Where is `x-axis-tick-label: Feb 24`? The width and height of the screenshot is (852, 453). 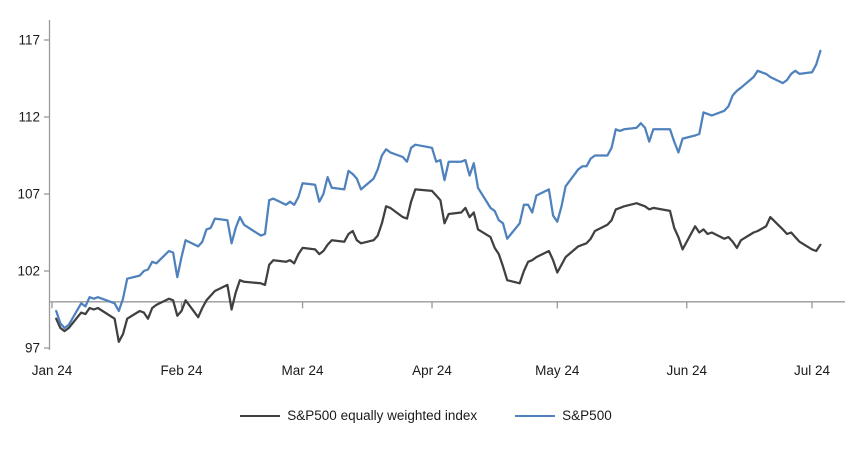
x-axis-tick-label: Feb 24 is located at coordinates (181, 370).